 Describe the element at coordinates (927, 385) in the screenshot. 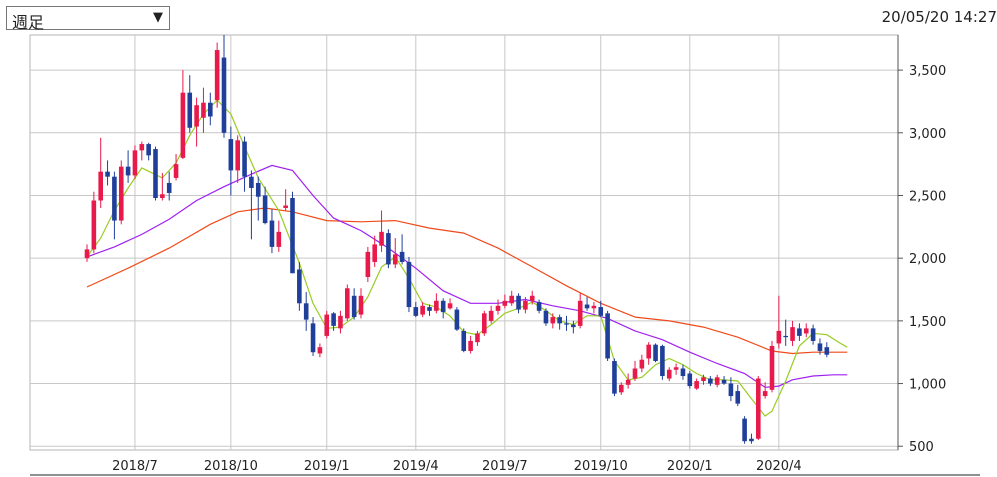

I see `y-tick-label: 1,000` at that location.